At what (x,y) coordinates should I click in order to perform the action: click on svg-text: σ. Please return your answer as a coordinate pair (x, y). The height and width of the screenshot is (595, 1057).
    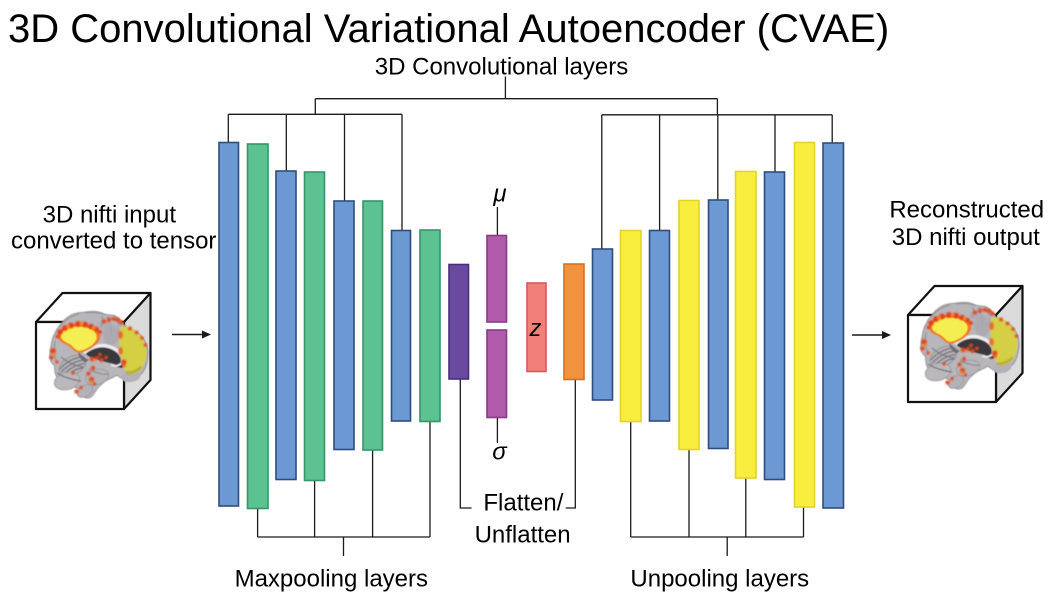
    Looking at the image, I should click on (500, 452).